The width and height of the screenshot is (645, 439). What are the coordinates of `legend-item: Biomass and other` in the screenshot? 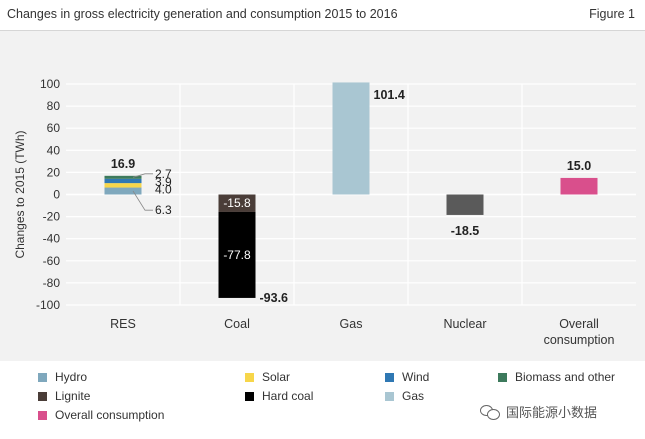 It's located at (556, 377).